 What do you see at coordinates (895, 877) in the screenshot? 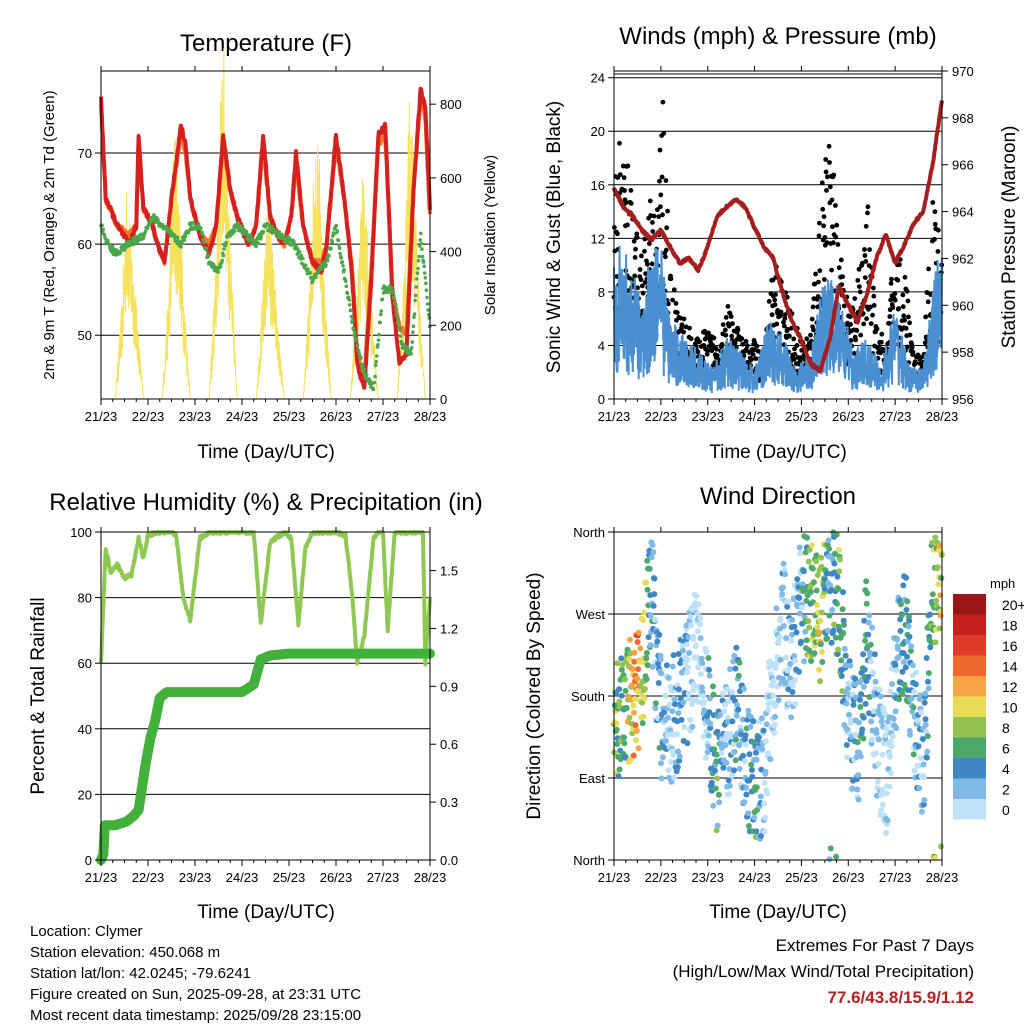
I see `x-tick-label: 27/23` at bounding box center [895, 877].